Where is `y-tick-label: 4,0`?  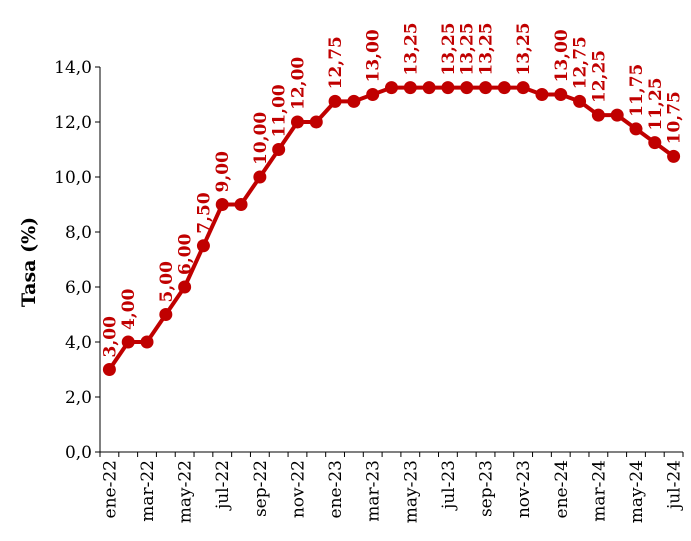 y-tick-label: 4,0 is located at coordinates (78, 343).